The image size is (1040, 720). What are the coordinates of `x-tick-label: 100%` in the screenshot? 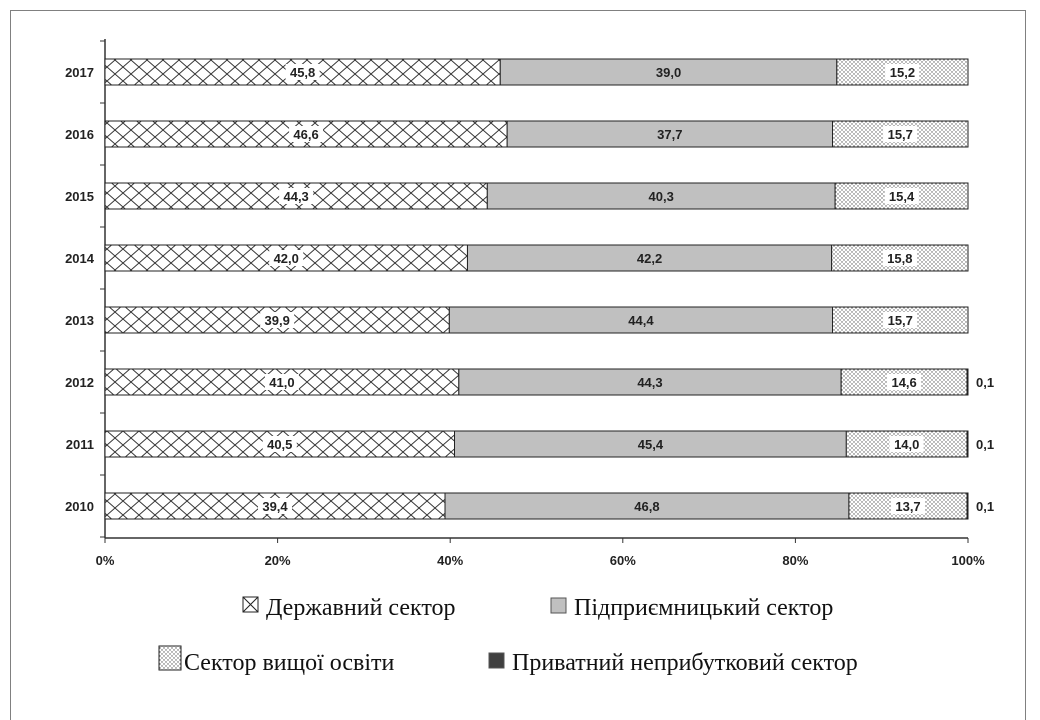 It's located at (968, 560).